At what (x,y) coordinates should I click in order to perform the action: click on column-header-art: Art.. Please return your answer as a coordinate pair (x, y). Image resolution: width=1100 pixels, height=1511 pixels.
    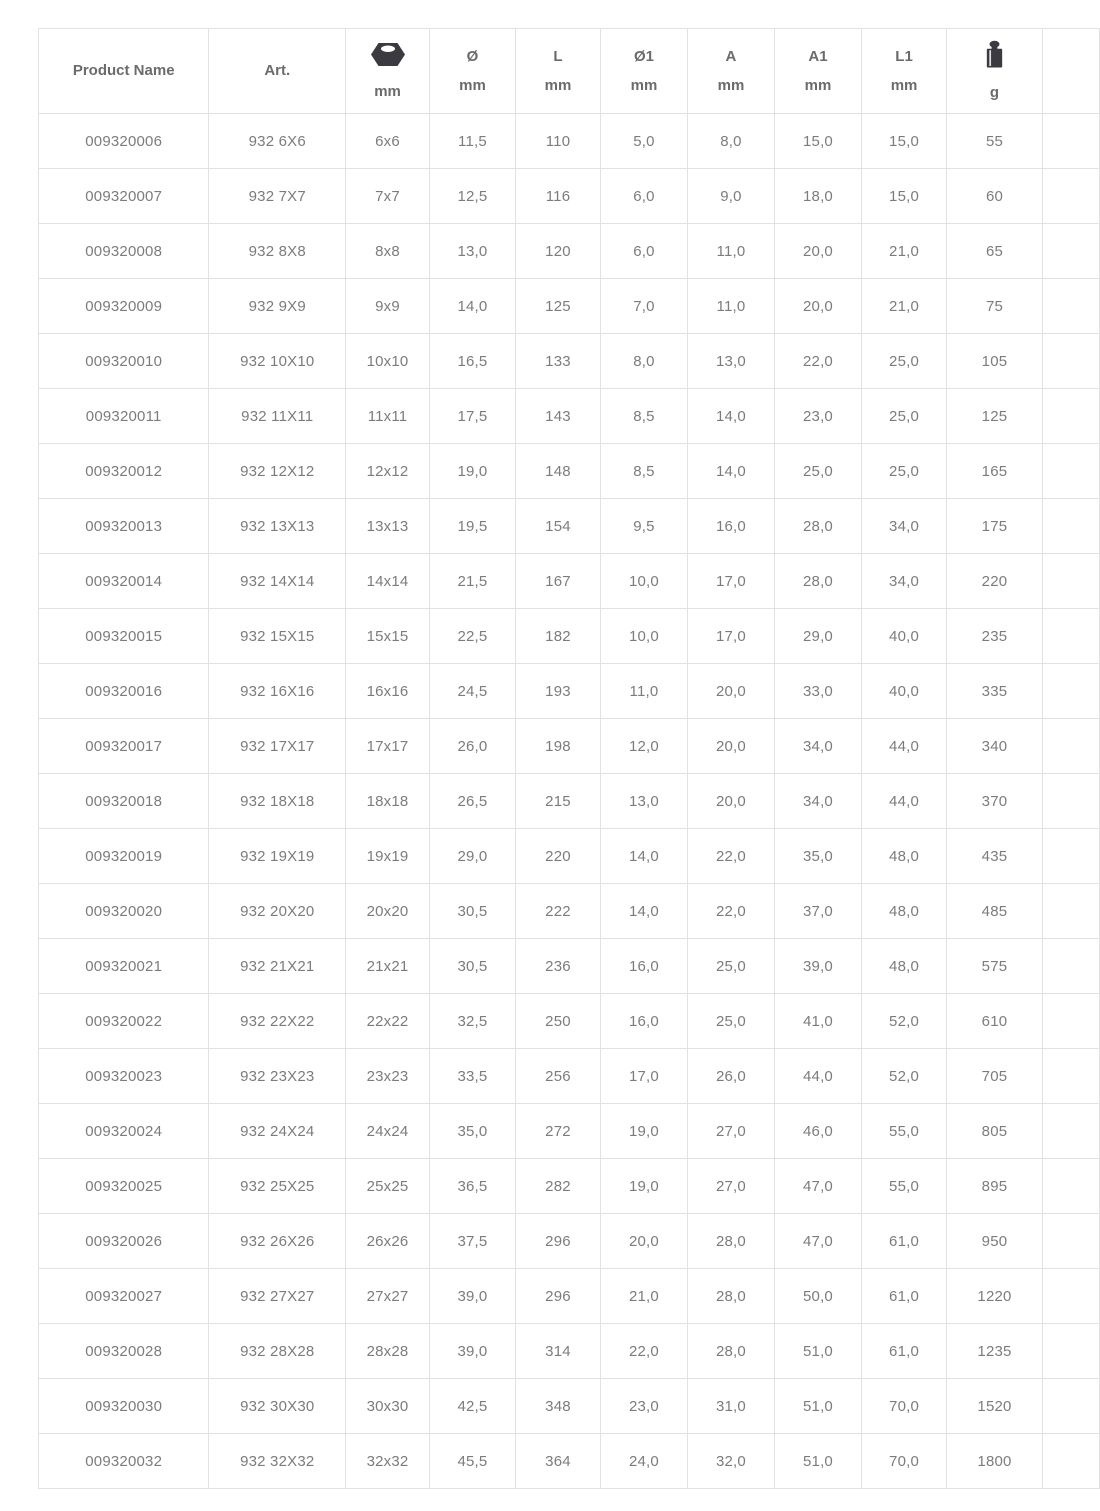
    Looking at the image, I should click on (277, 71).